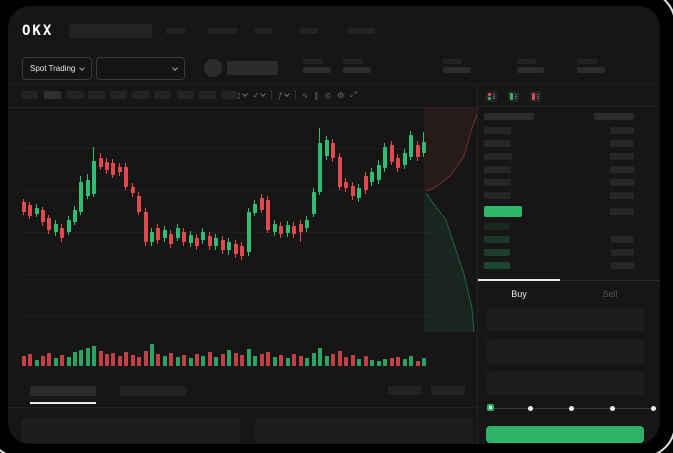  Describe the element at coordinates (622, 211) in the screenshot. I see `last-amount-skeleton` at that location.